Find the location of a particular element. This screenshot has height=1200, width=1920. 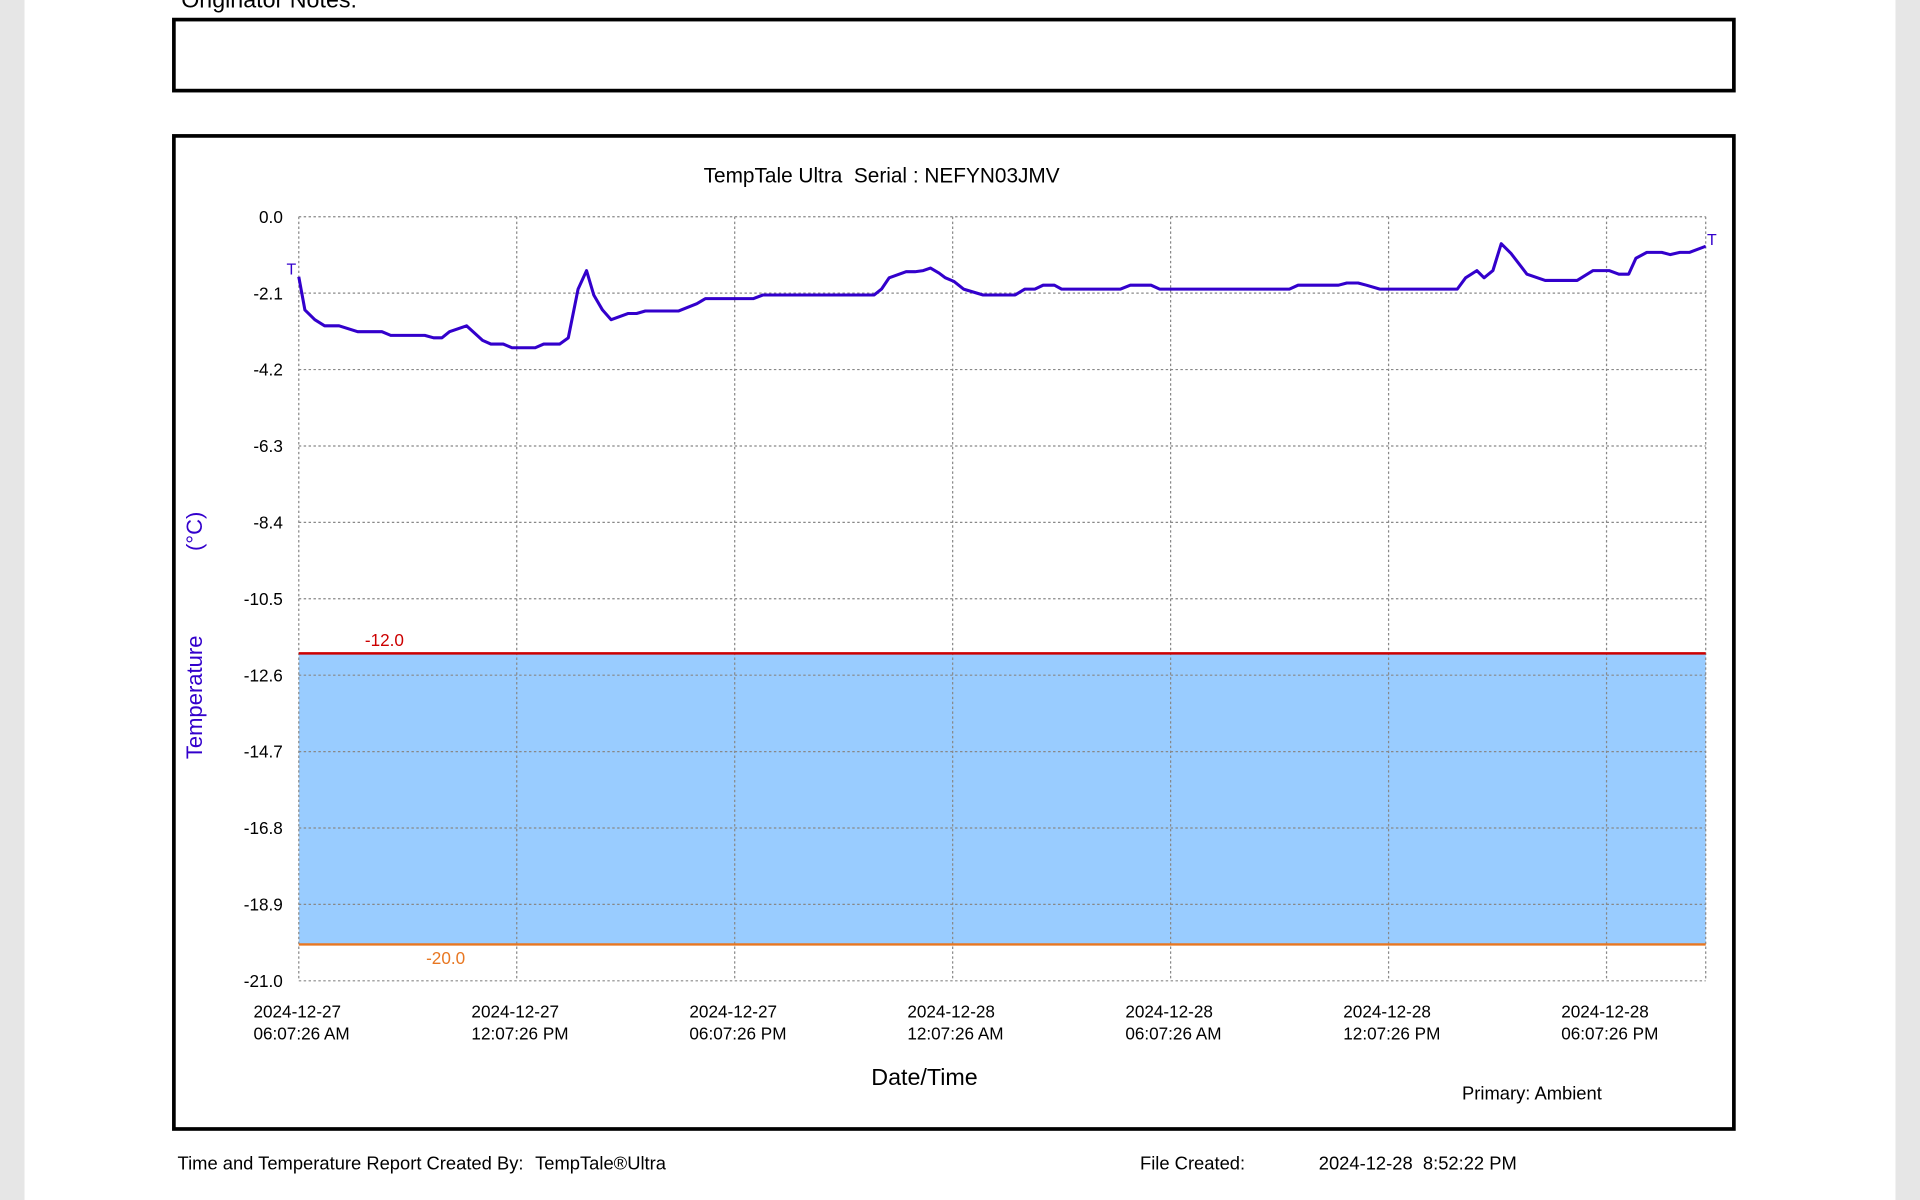

x-tick-label: 2024-12-28 06:07:26 AM is located at coordinates (1173, 1023).